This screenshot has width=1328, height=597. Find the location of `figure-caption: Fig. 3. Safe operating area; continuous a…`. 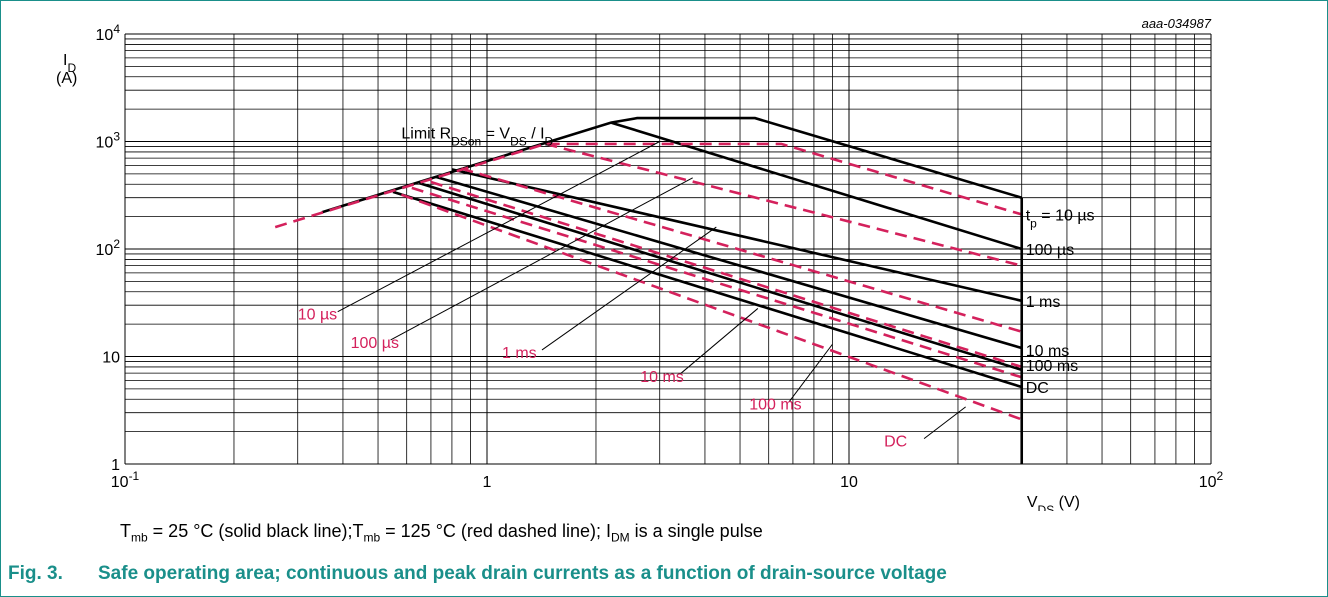

figure-caption: Fig. 3. Safe operating area; continuous a… is located at coordinates (477, 574).